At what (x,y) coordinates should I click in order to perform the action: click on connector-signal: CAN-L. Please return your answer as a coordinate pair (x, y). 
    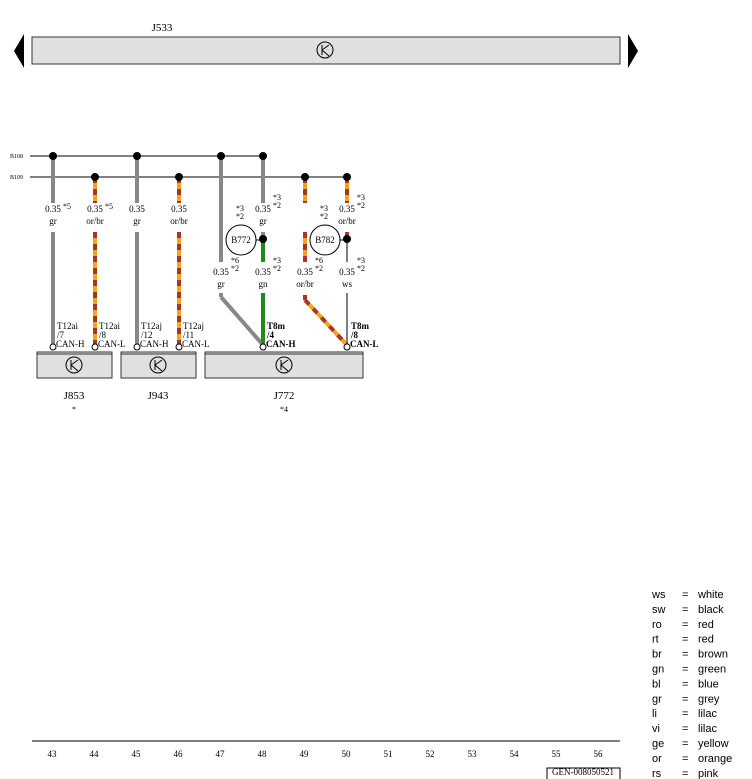
    Looking at the image, I should click on (112, 344).